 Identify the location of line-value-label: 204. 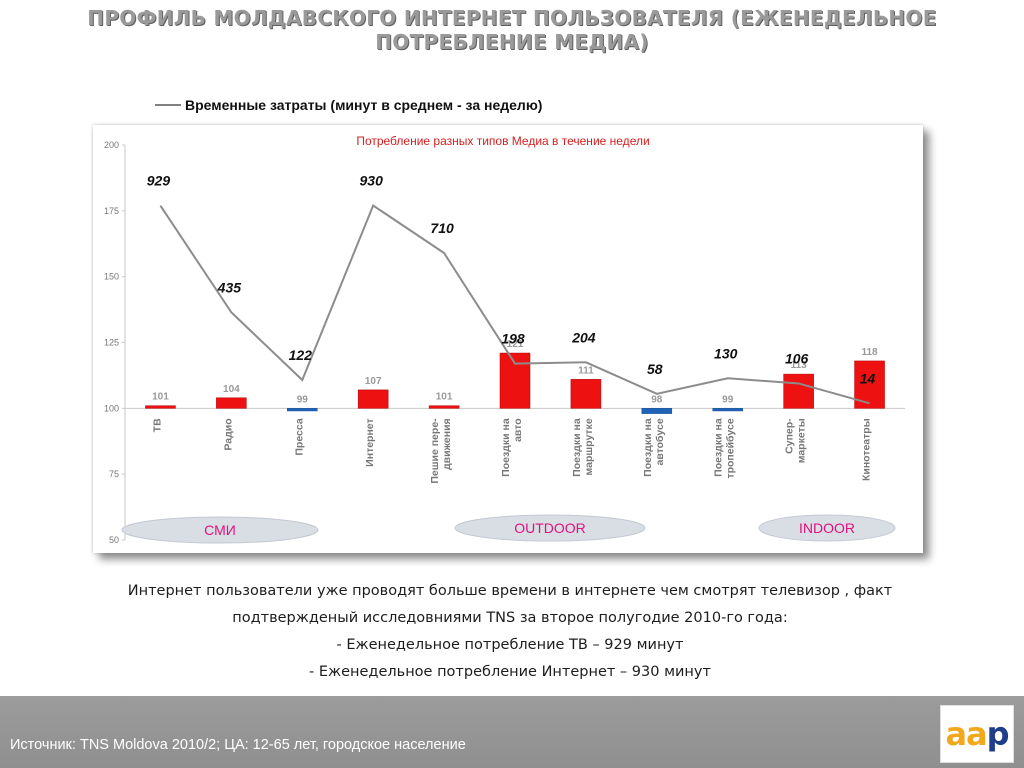
(583, 337).